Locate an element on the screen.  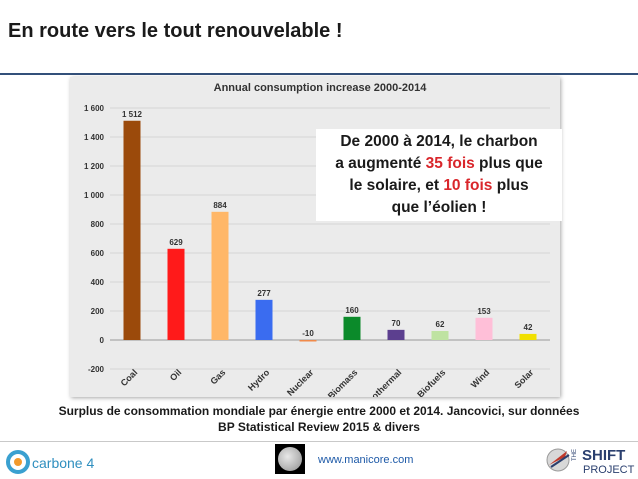
bar-oil is located at coordinates (176, 294).